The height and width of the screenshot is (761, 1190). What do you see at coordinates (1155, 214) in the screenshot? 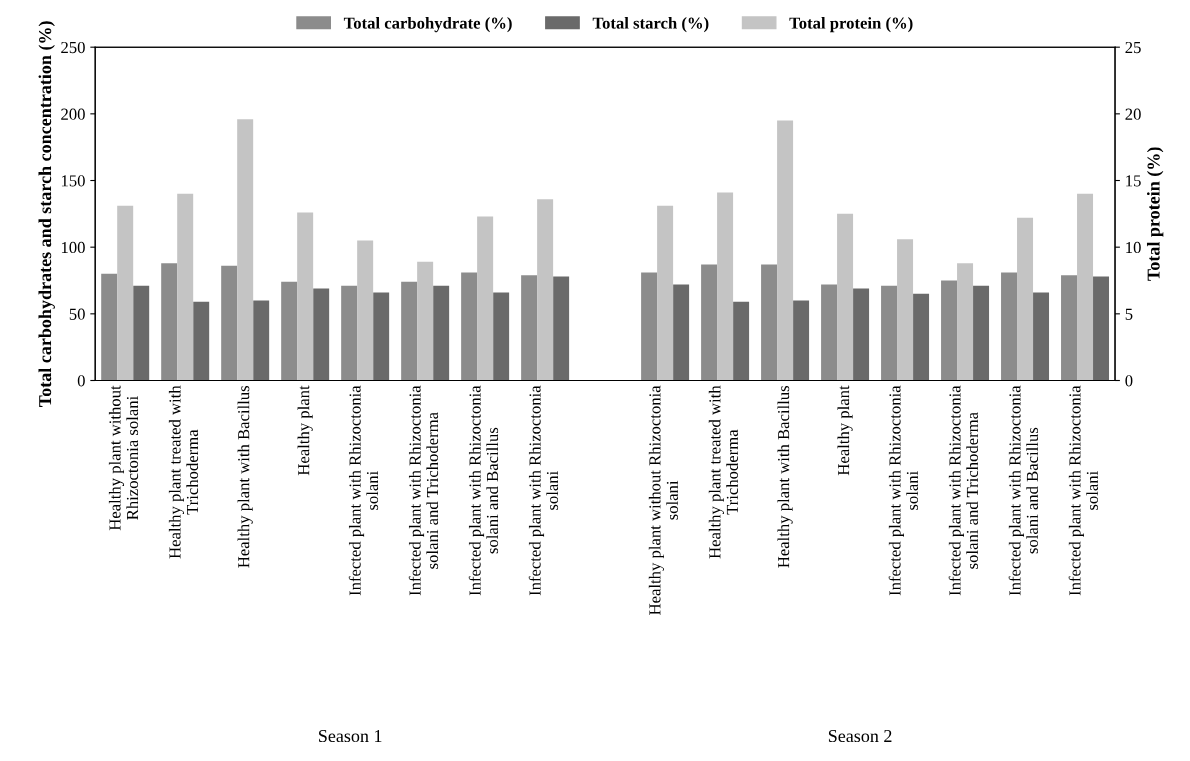
I see `y2-axis-title: Total protein (%)` at bounding box center [1155, 214].